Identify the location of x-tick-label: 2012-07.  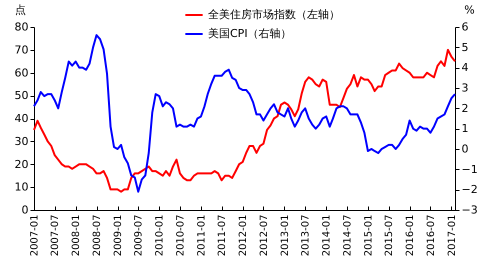
(264, 235).